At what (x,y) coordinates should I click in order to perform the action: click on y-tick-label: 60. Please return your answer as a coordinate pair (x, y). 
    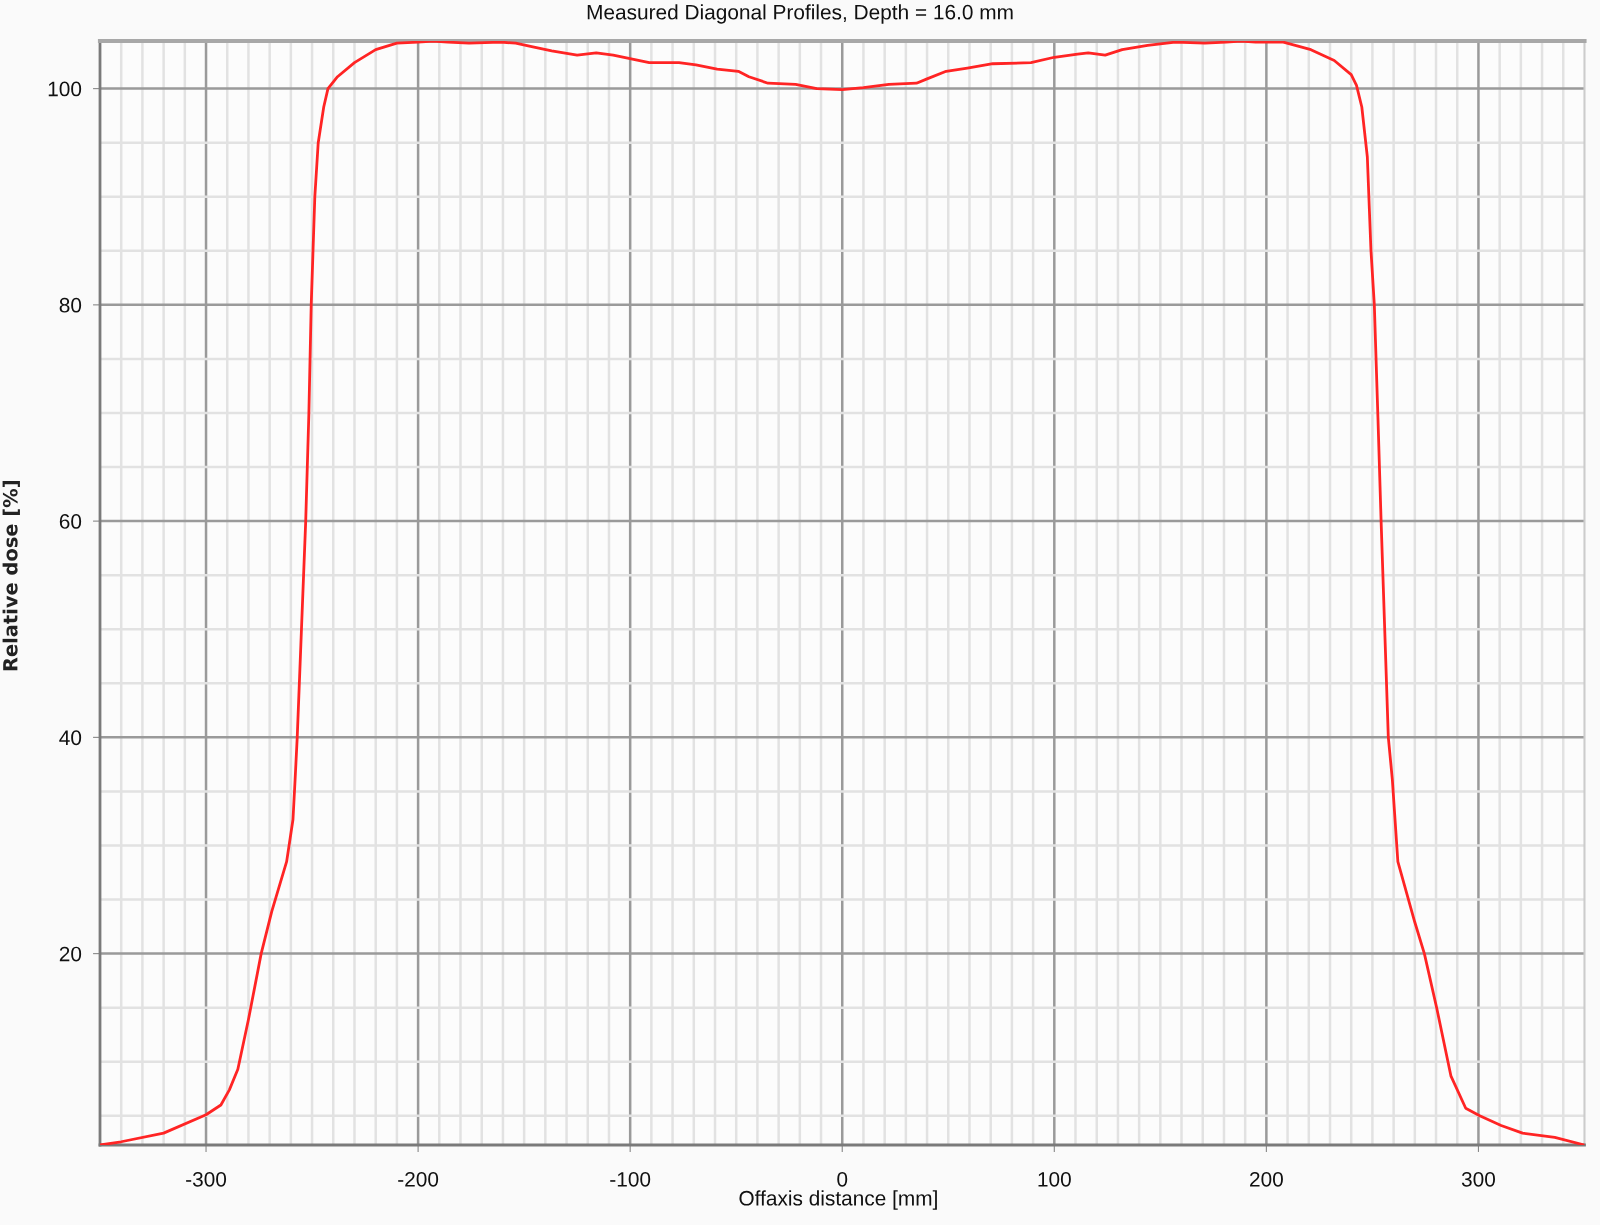
    Looking at the image, I should click on (70, 521).